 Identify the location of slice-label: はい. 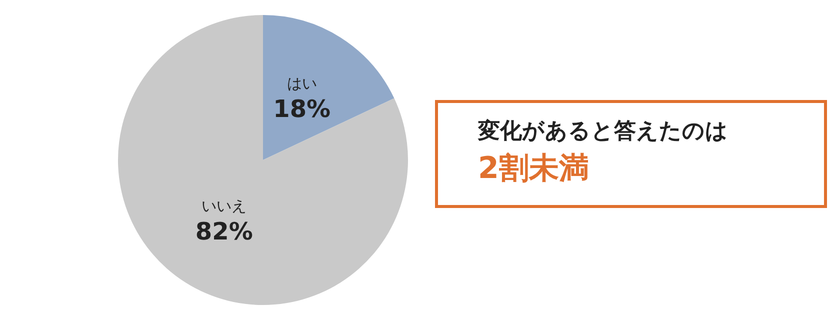
(301, 83).